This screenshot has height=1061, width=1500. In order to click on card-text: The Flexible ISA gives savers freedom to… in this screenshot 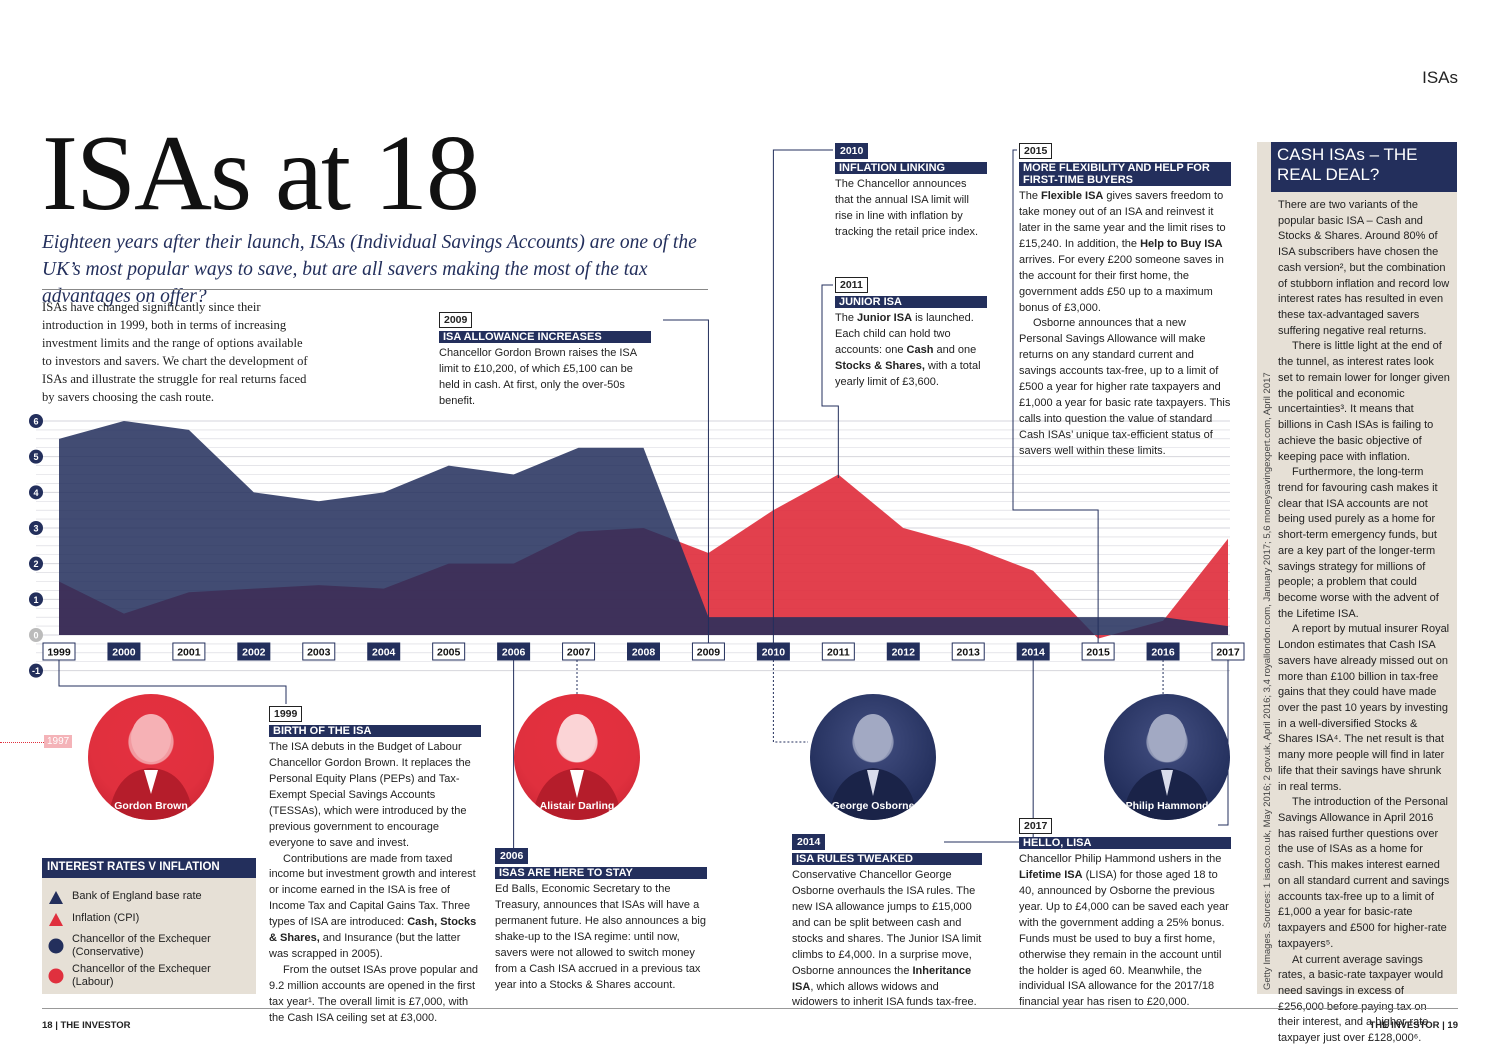, I will do `click(1122, 251)`.